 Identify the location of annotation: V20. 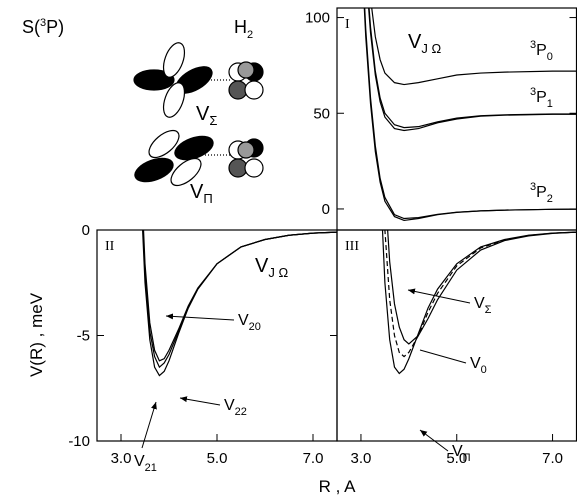
(249, 322).